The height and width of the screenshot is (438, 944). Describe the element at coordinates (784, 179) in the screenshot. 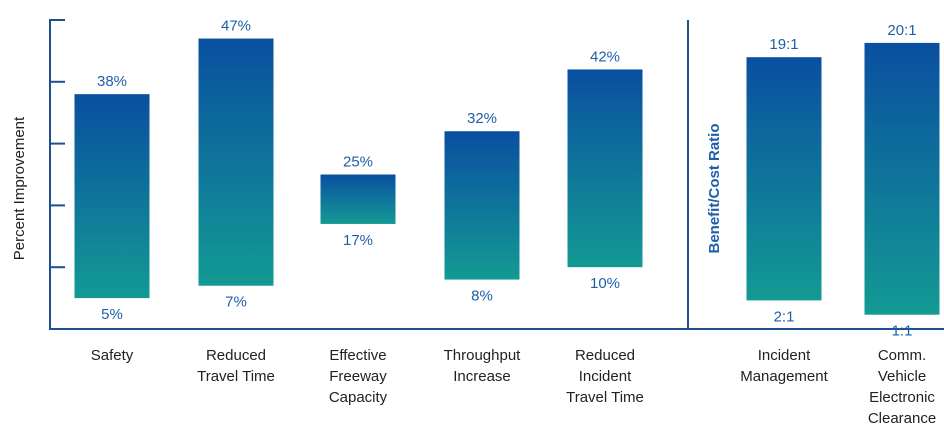

I see `bar-incident-management` at that location.